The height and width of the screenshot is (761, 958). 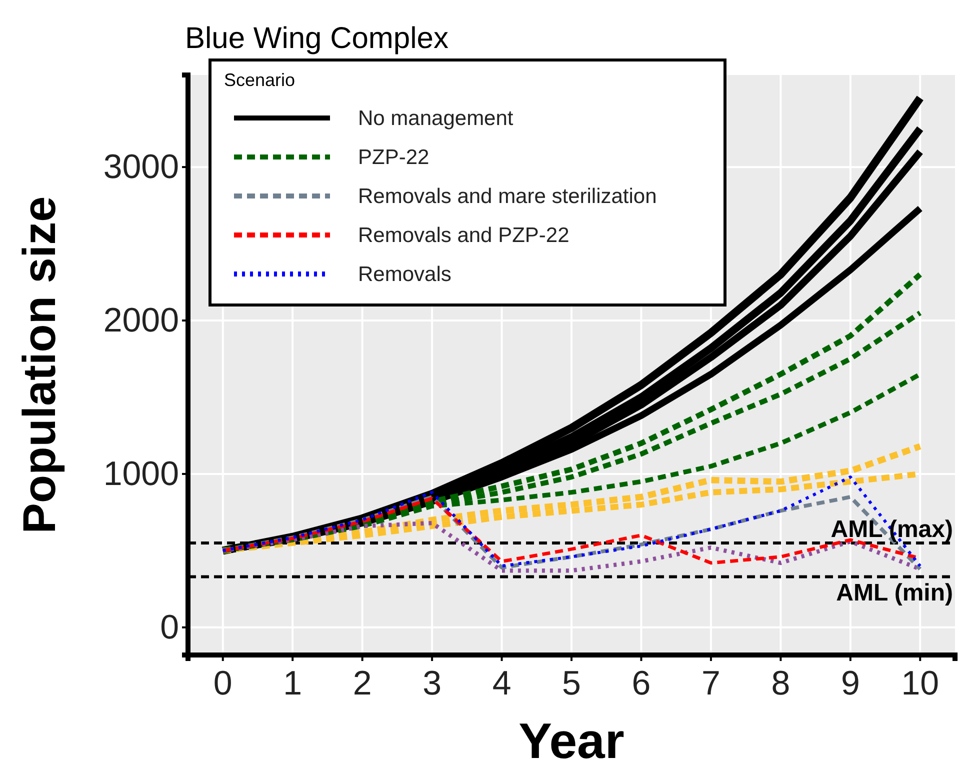 I want to click on y-tick-label: 3000, so click(x=141, y=167).